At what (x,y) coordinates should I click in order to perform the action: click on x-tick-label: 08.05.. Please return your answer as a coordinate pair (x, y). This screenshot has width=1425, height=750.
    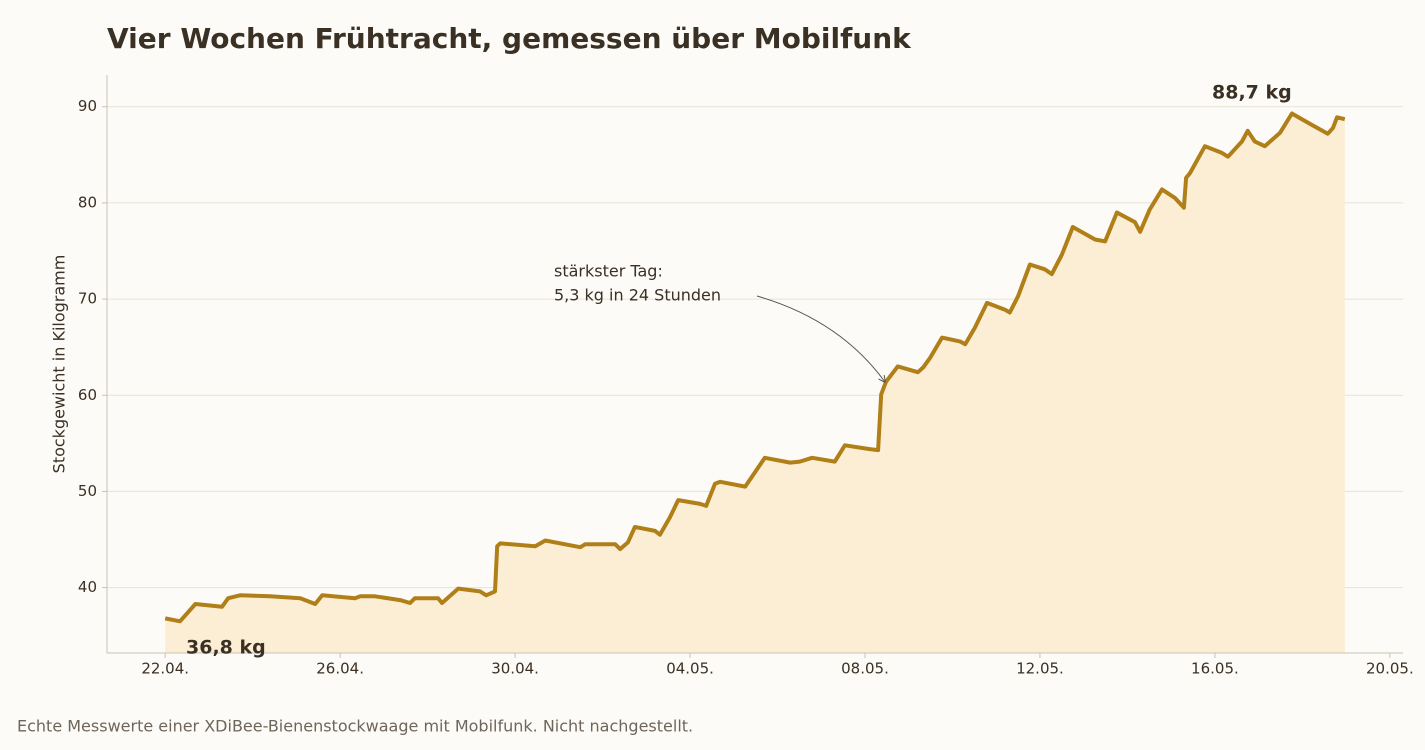
    Looking at the image, I should click on (865, 669).